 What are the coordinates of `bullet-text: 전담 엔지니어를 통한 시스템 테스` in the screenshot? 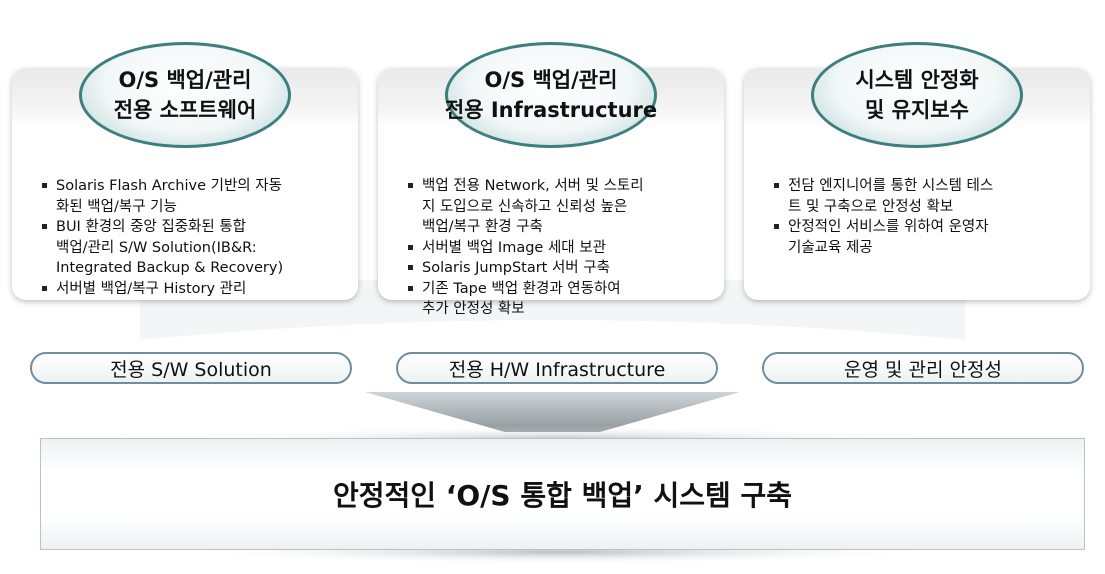 It's located at (891, 186).